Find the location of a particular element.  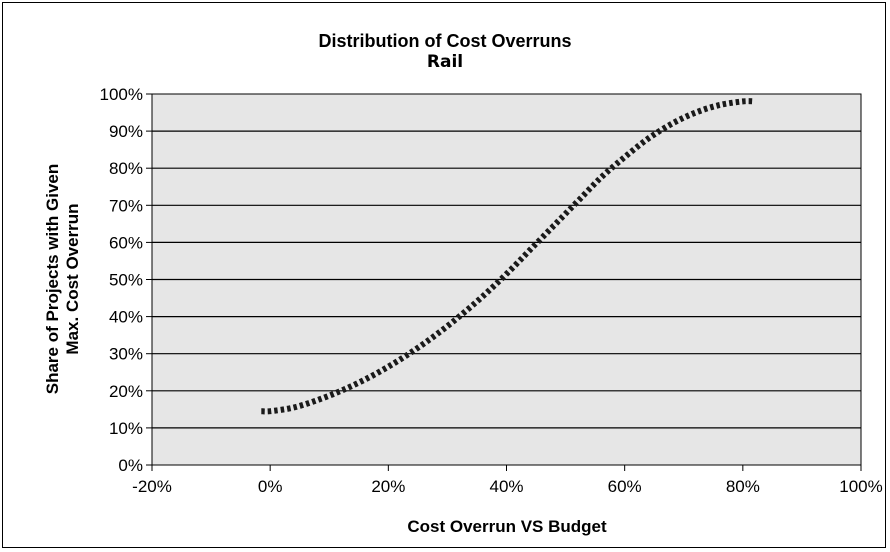

x-tick-label: 80% is located at coordinates (743, 486).